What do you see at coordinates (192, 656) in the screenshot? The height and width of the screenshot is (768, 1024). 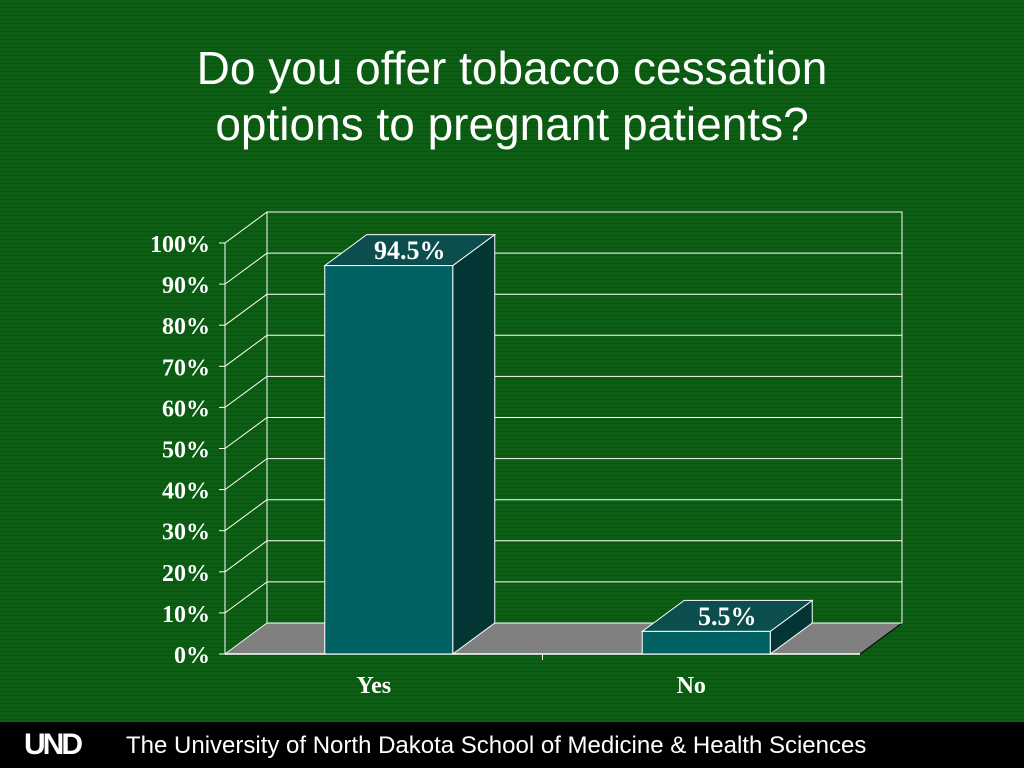 I see `y-tick-label: 0%` at bounding box center [192, 656].